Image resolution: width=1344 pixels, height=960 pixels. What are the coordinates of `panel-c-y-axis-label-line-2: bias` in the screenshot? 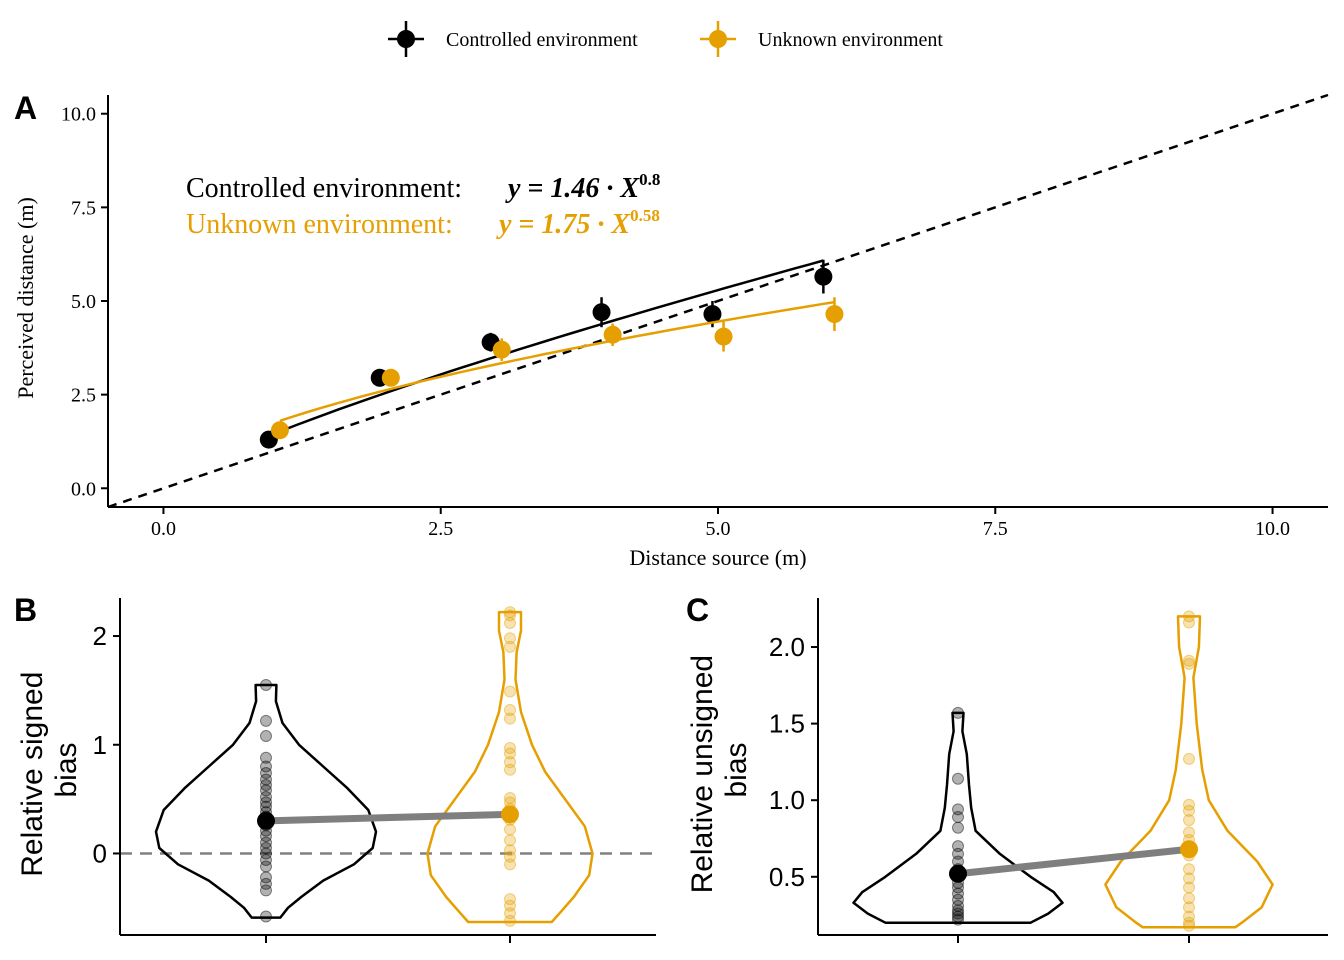 It's located at (736, 769).